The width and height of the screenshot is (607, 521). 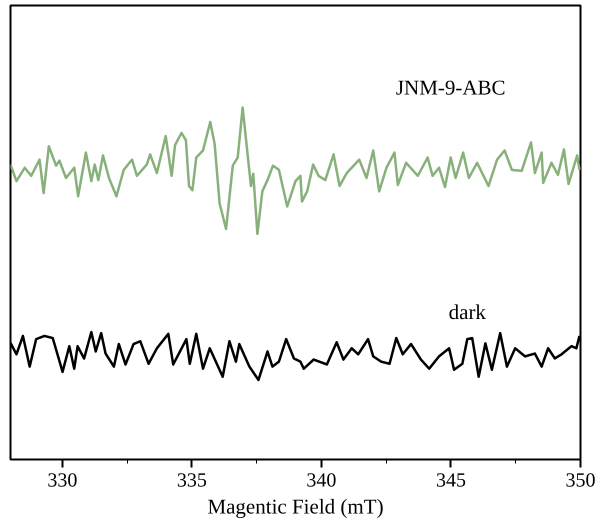 What do you see at coordinates (451, 88) in the screenshot?
I see `text: JNM-9-ABC` at bounding box center [451, 88].